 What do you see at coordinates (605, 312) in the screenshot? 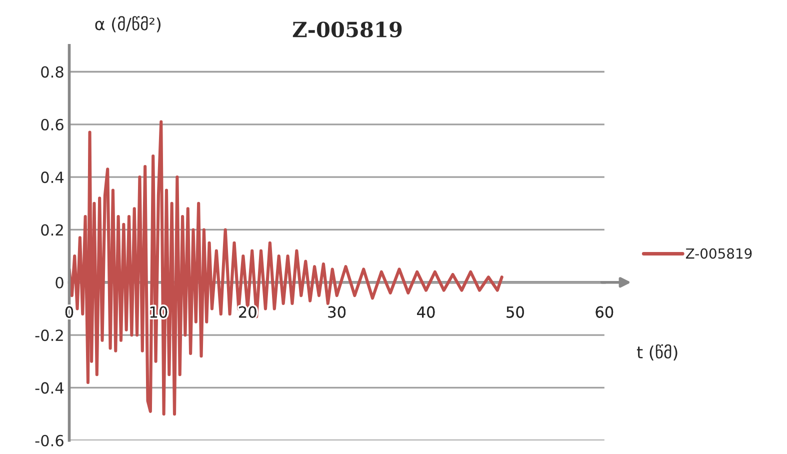
I see `x-tick-label: 60` at bounding box center [605, 312].